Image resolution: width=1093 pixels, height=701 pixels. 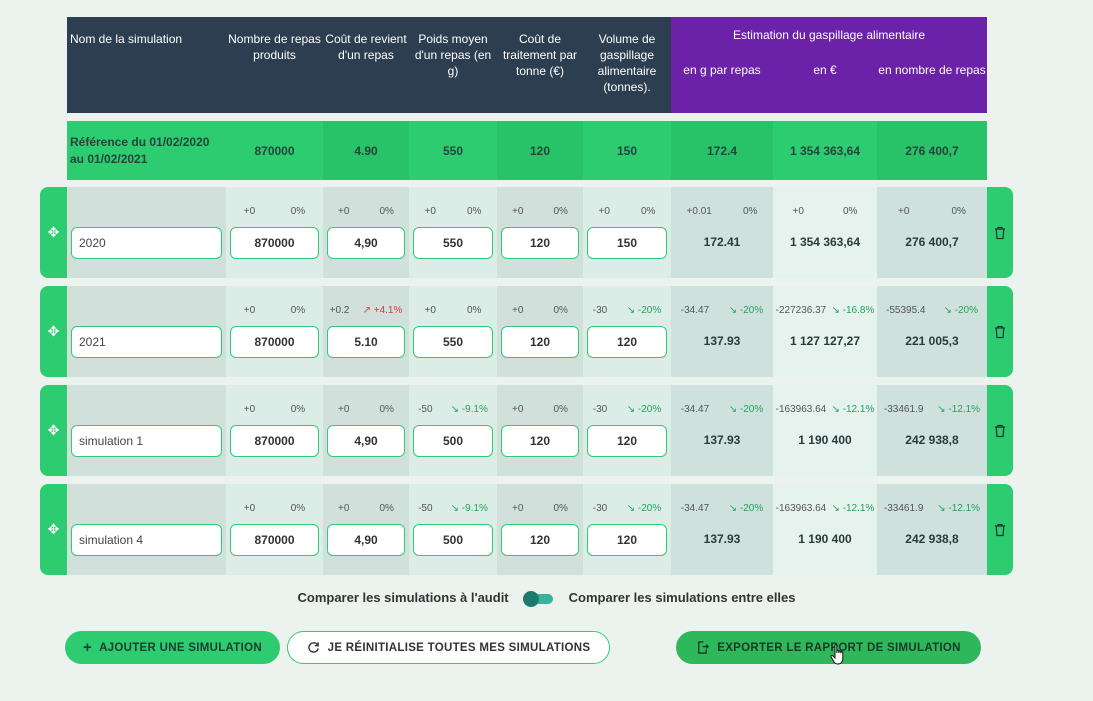 I want to click on delta-value: -34.47, so click(x=695, y=508).